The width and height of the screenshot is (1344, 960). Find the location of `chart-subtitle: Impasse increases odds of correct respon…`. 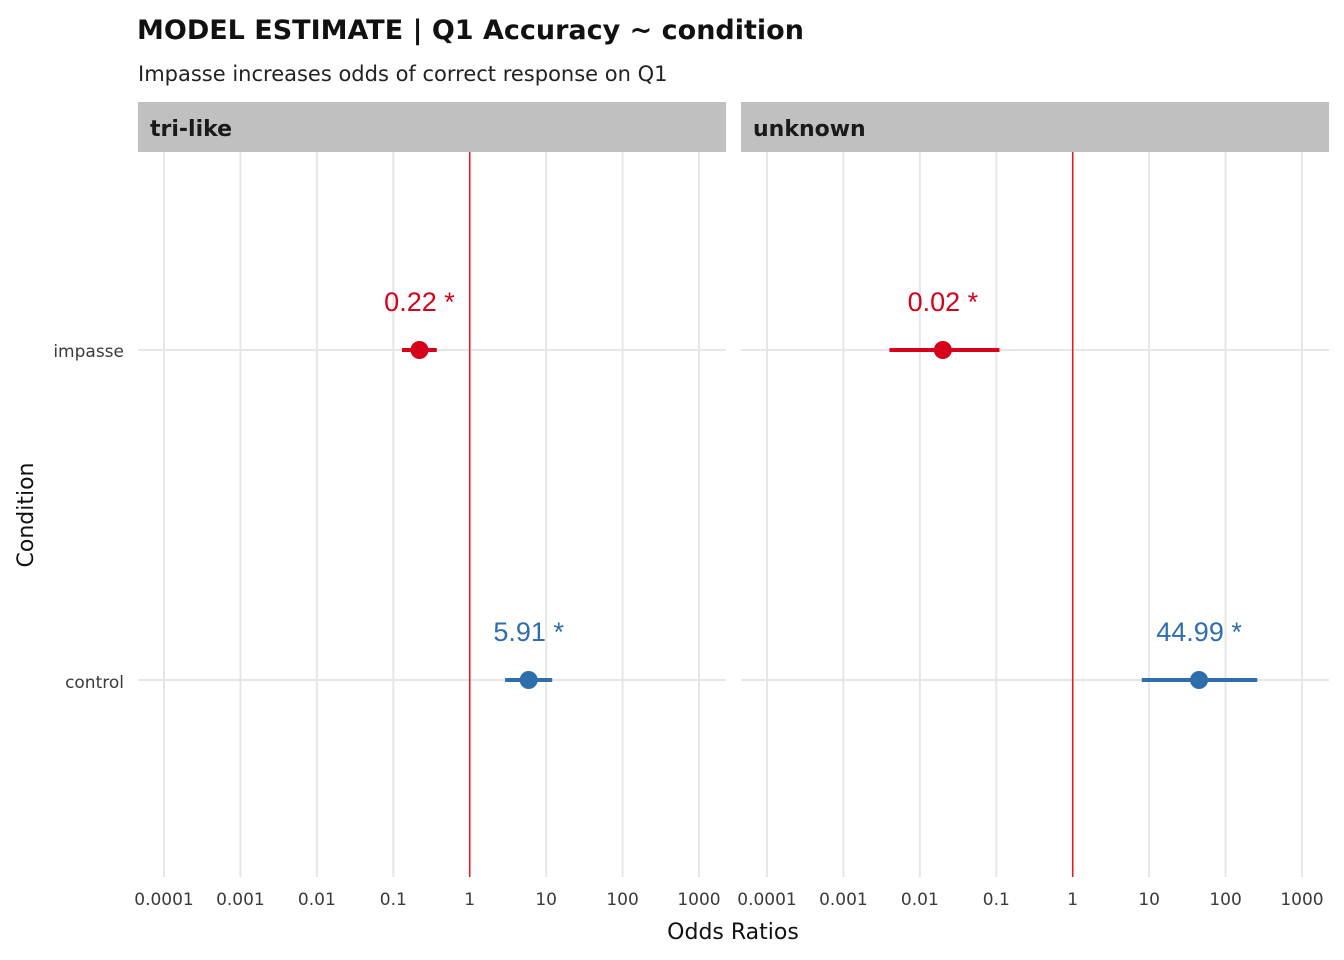

chart-subtitle: Impasse increases odds of correct respon… is located at coordinates (402, 74).